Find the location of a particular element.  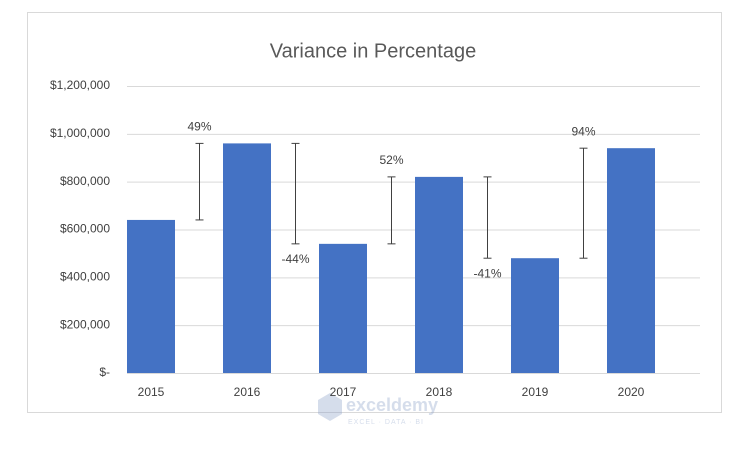

y-tick-label: $200,000 is located at coordinates (85, 324).